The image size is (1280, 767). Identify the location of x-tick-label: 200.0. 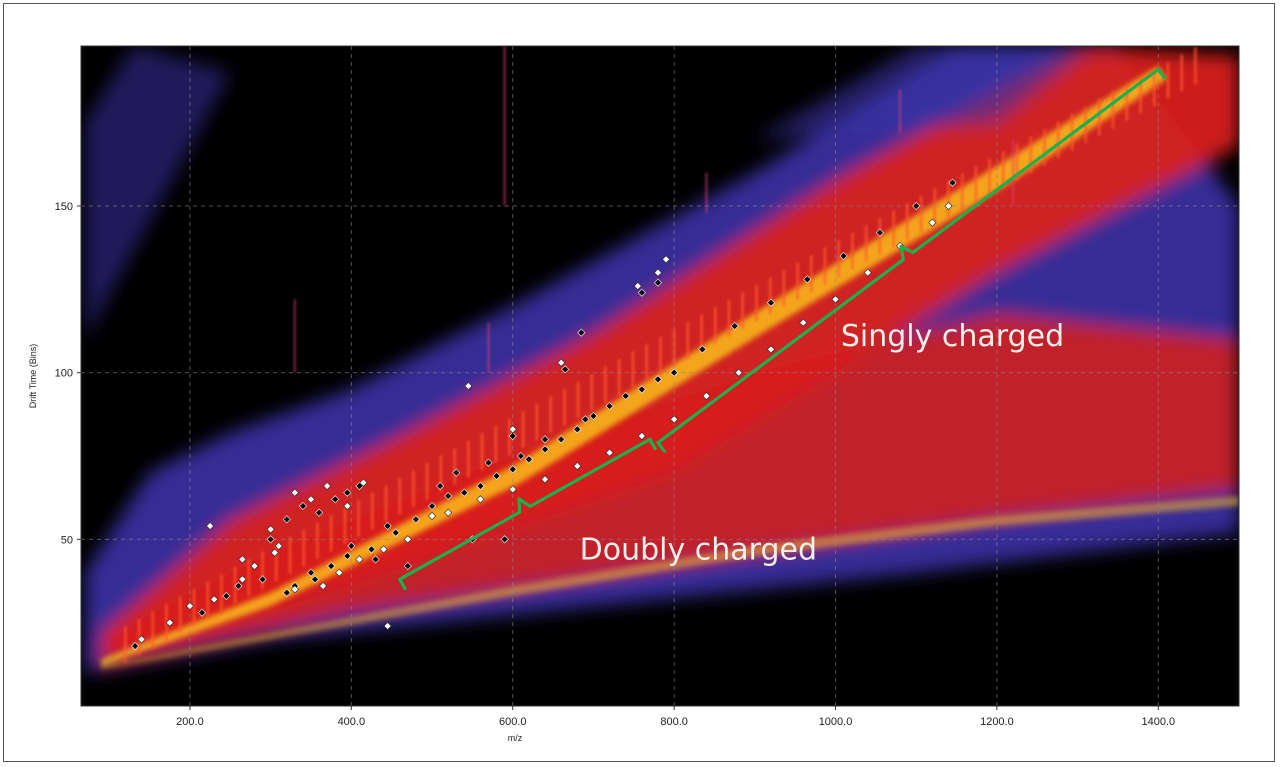
(190, 722).